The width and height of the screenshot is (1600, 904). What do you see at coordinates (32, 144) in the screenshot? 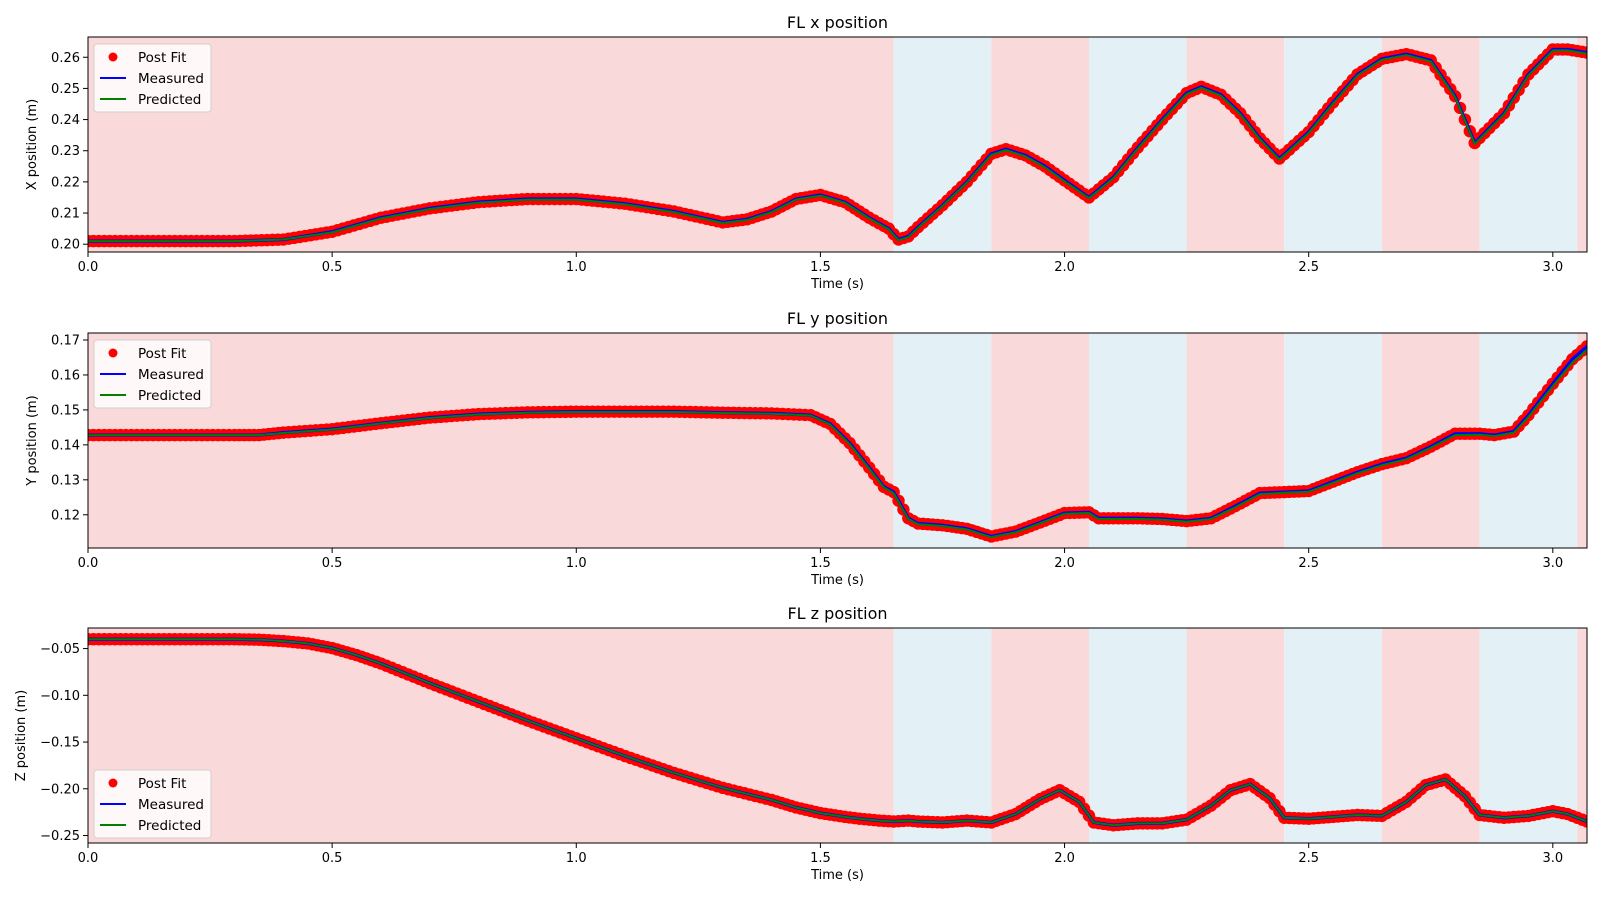
I see `y-axis-label: X position (m)` at bounding box center [32, 144].